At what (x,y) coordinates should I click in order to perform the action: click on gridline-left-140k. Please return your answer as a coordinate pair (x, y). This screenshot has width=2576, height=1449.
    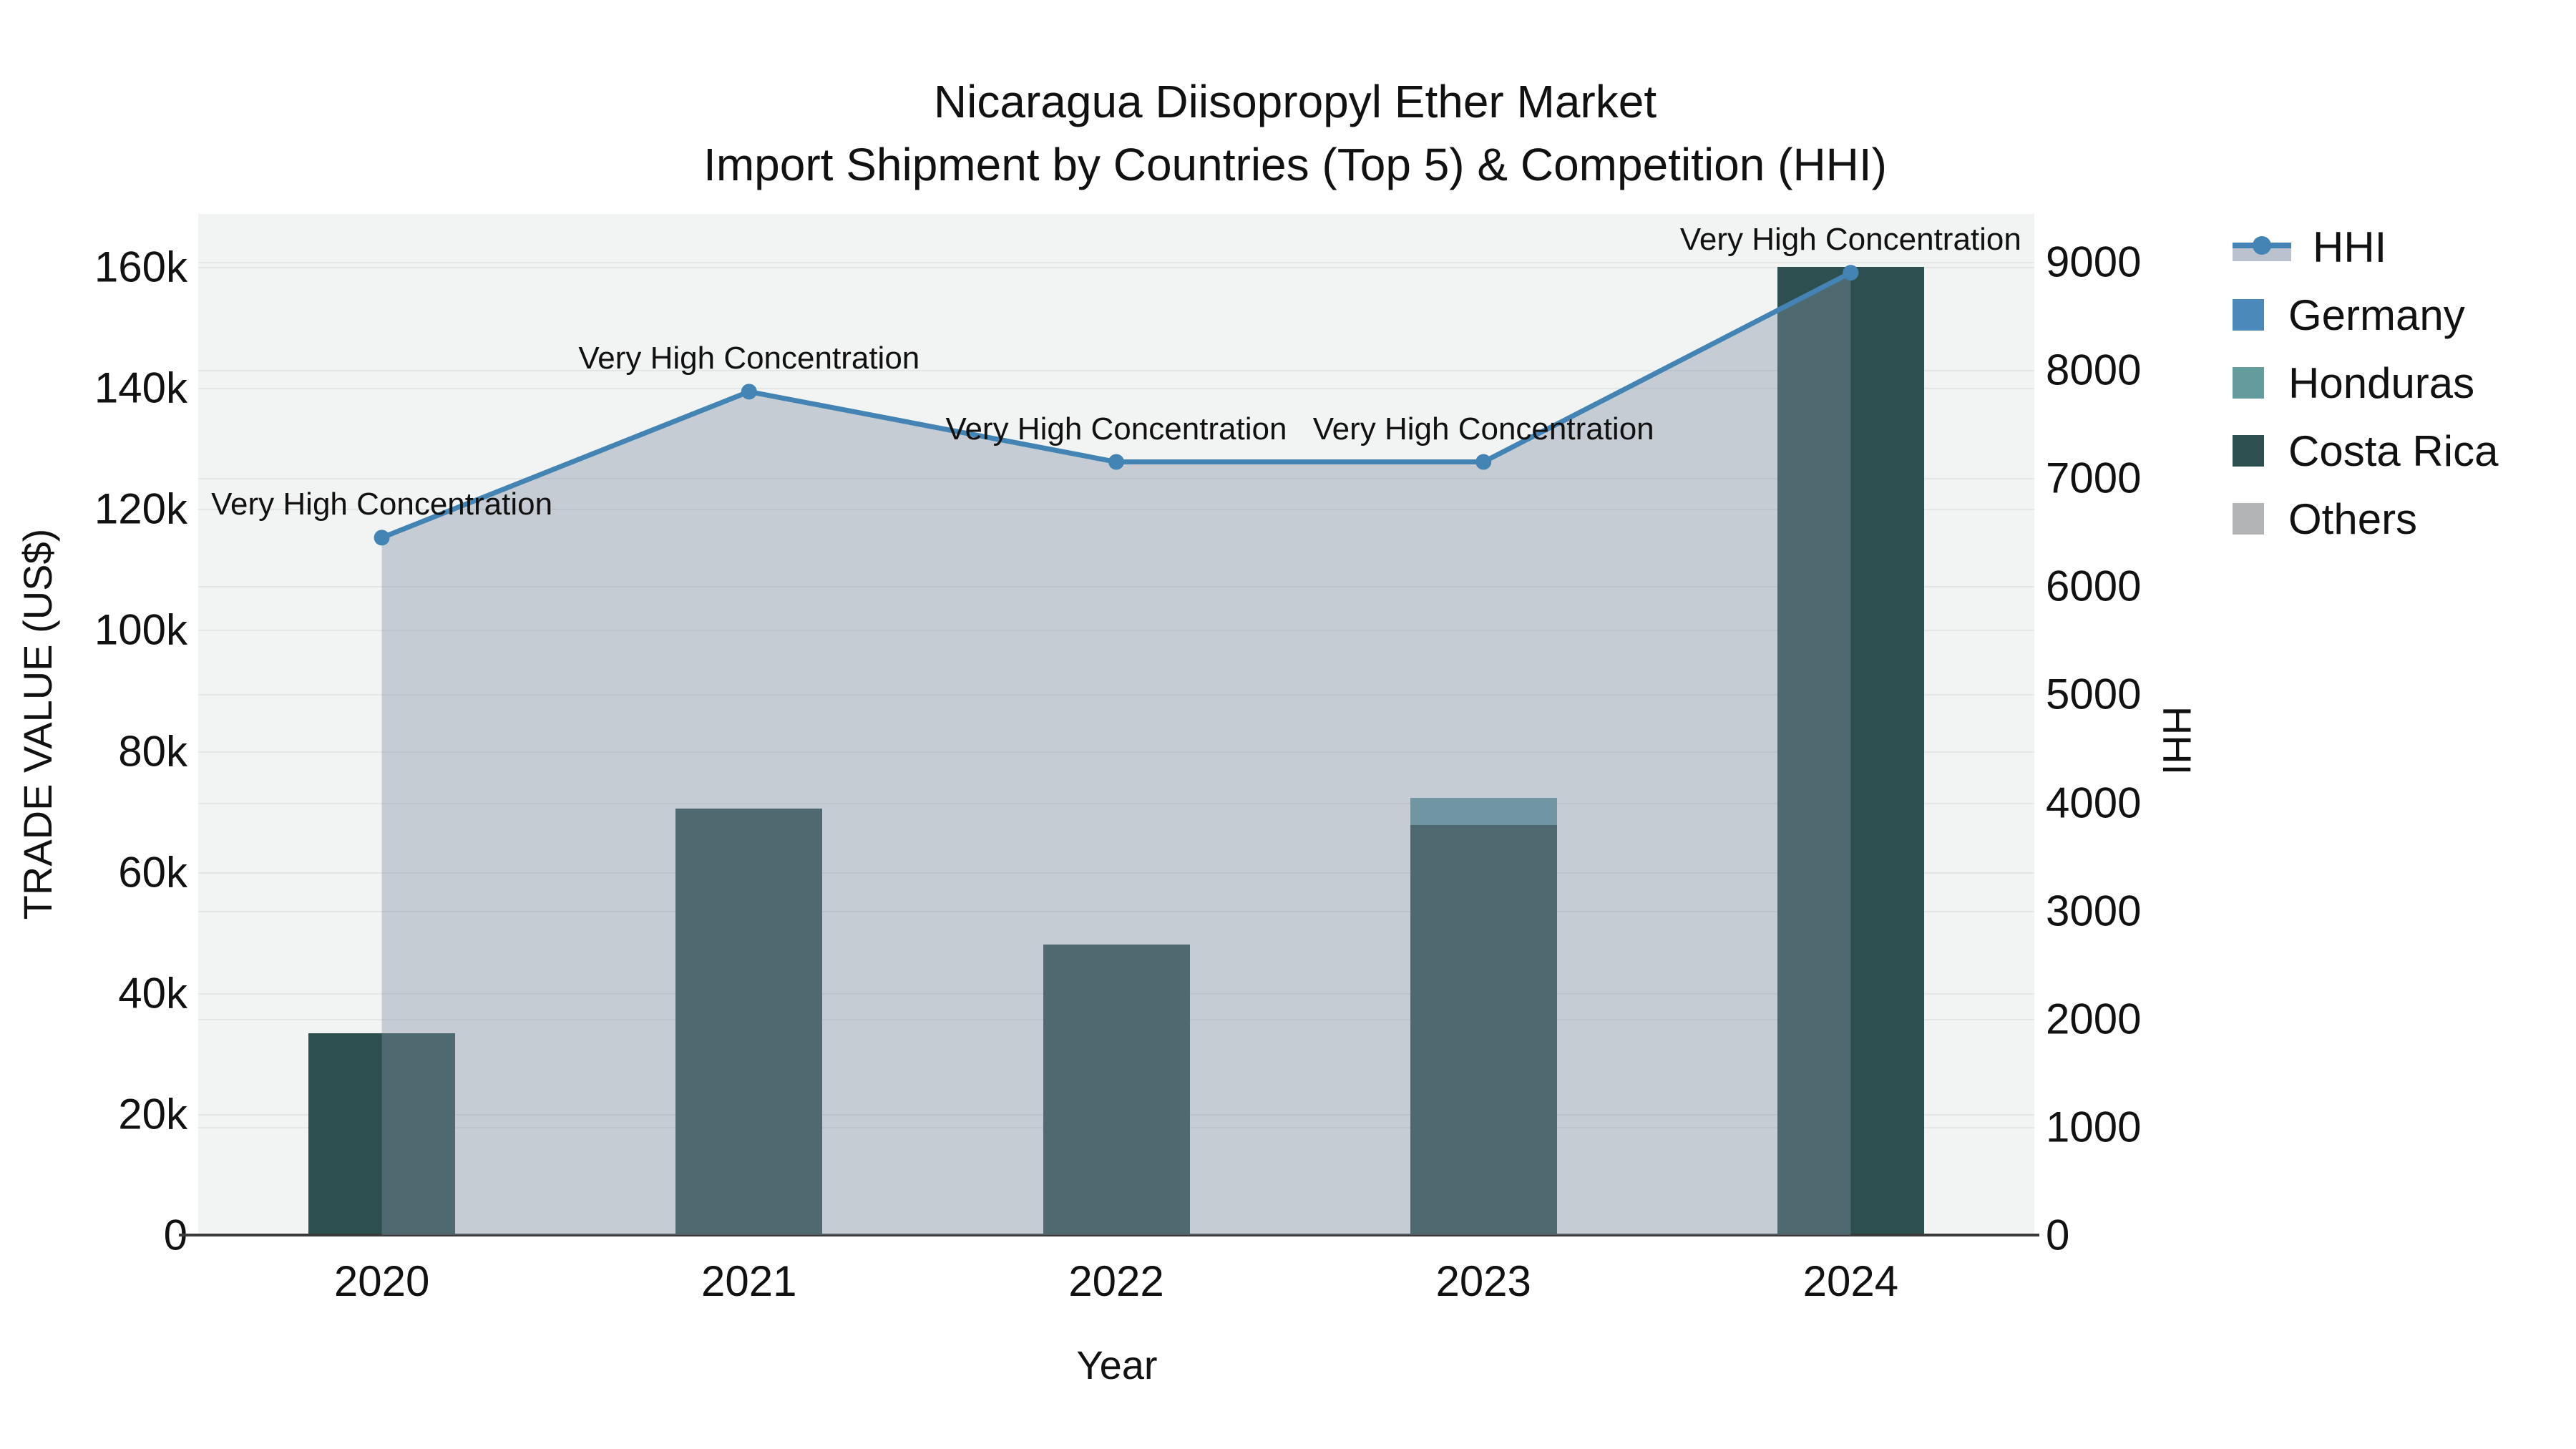
    Looking at the image, I should click on (1116, 389).